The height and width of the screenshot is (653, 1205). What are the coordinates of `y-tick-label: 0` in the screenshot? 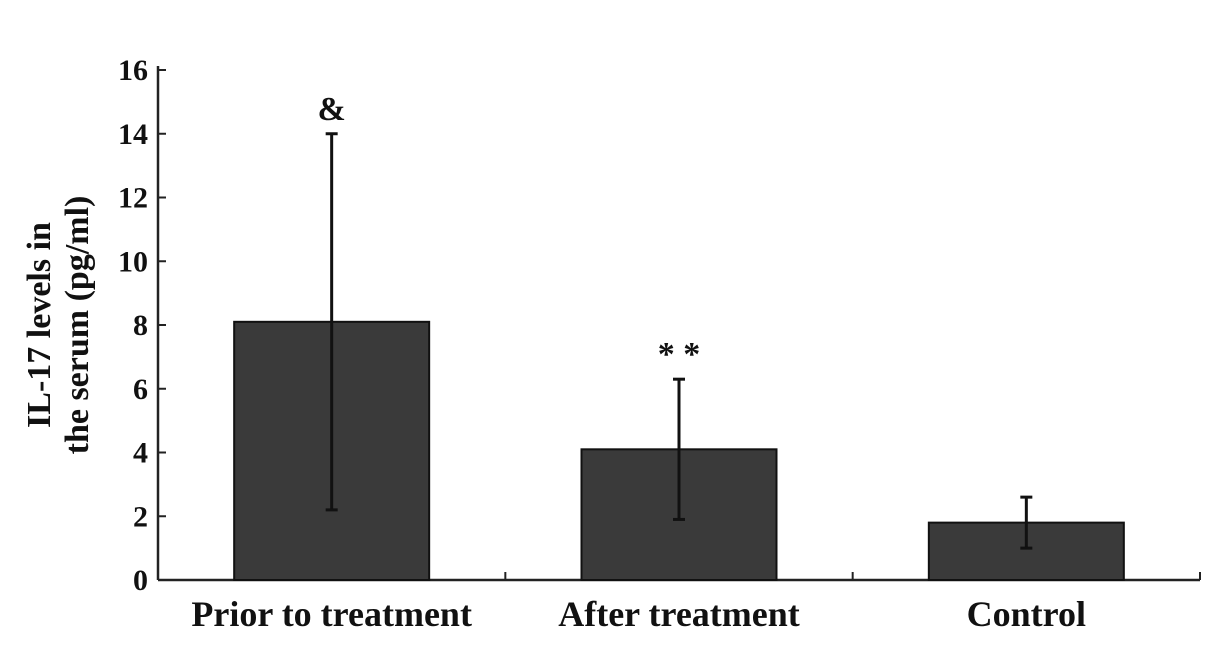 It's located at (140, 580).